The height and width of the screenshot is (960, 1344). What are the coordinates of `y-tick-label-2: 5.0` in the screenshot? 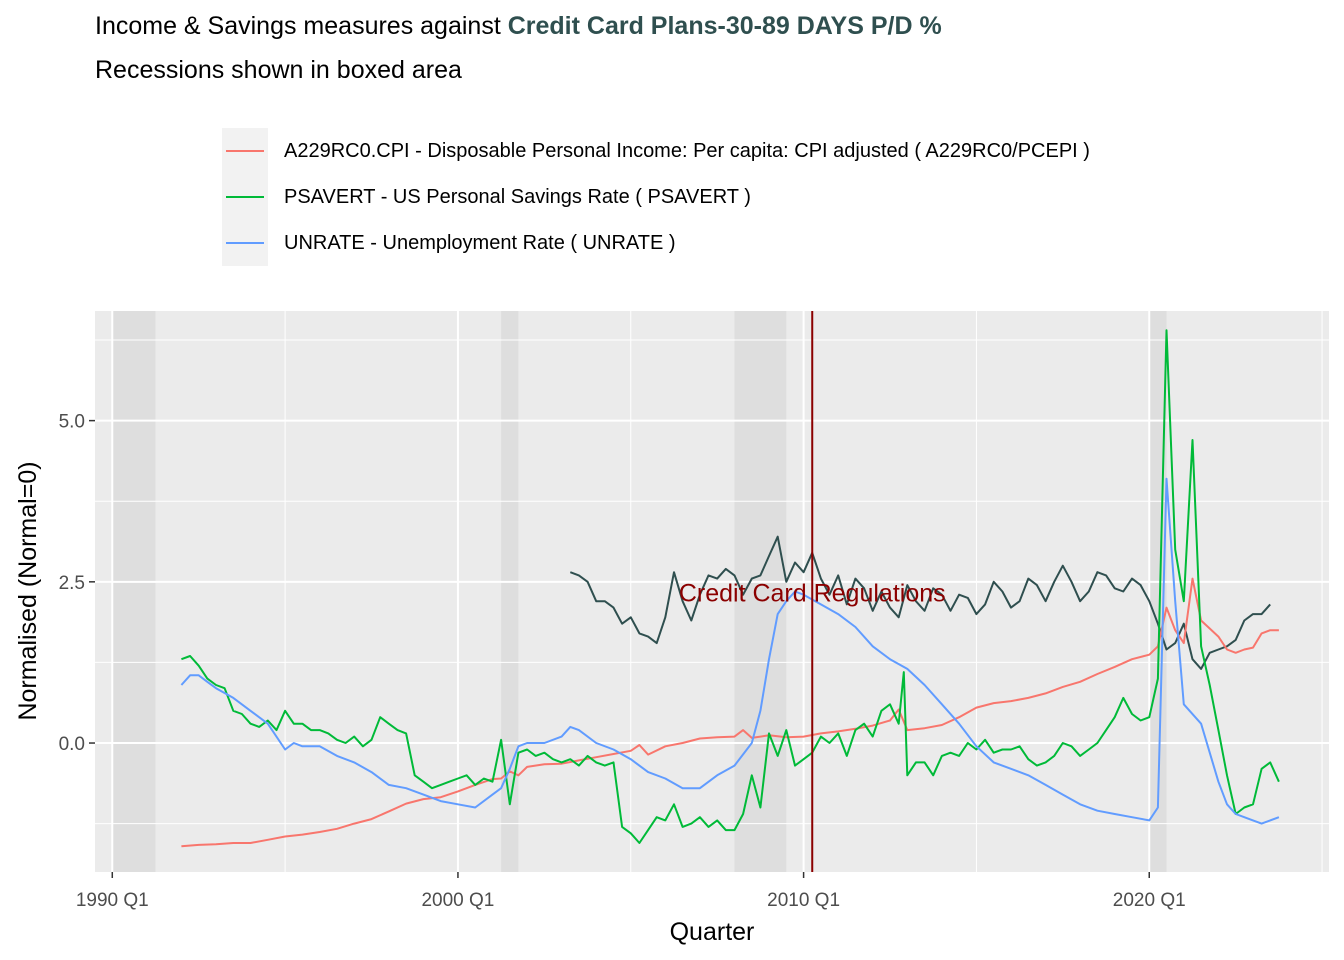 It's located at (72, 422).